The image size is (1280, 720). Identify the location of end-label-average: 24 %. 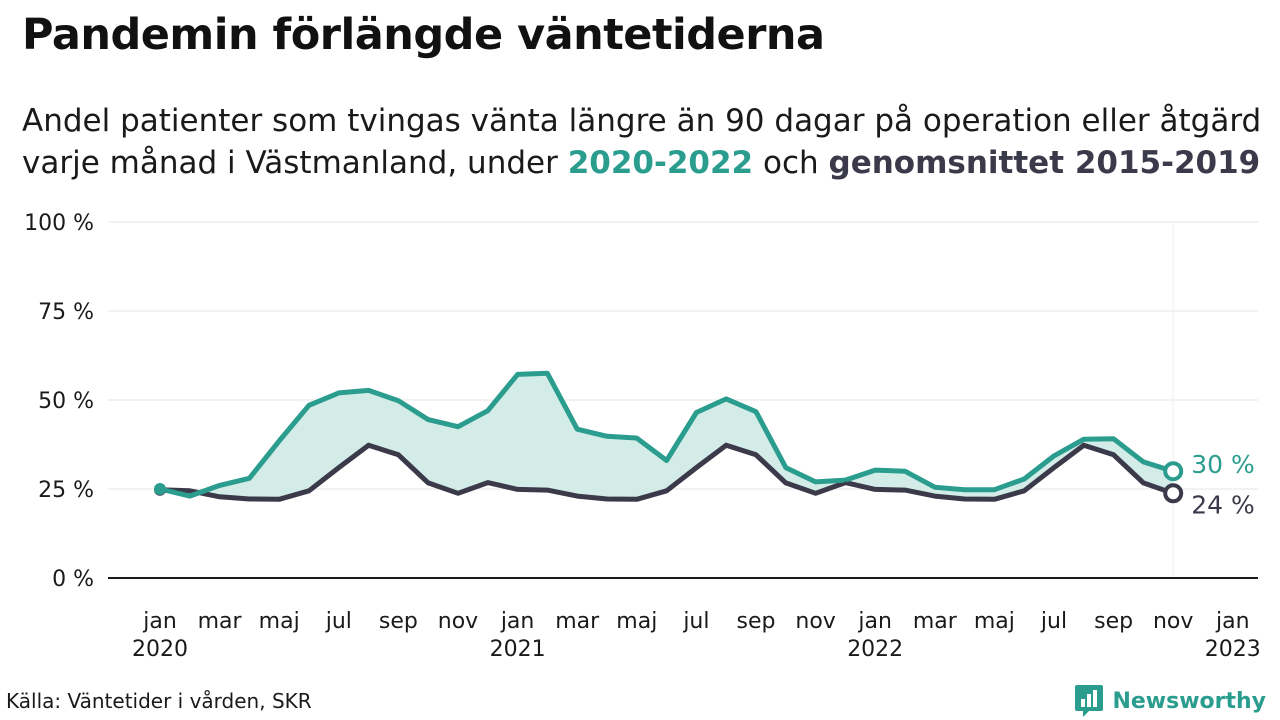
(1223, 504).